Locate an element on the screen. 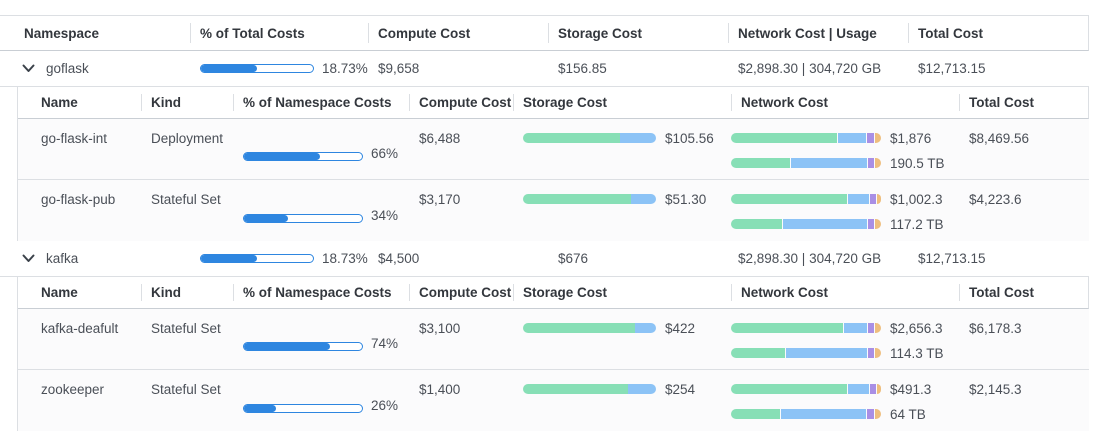 Image resolution: width=1100 pixels, height=436 pixels. workload-network-cell: $491.3 64 TB is located at coordinates (845, 400).